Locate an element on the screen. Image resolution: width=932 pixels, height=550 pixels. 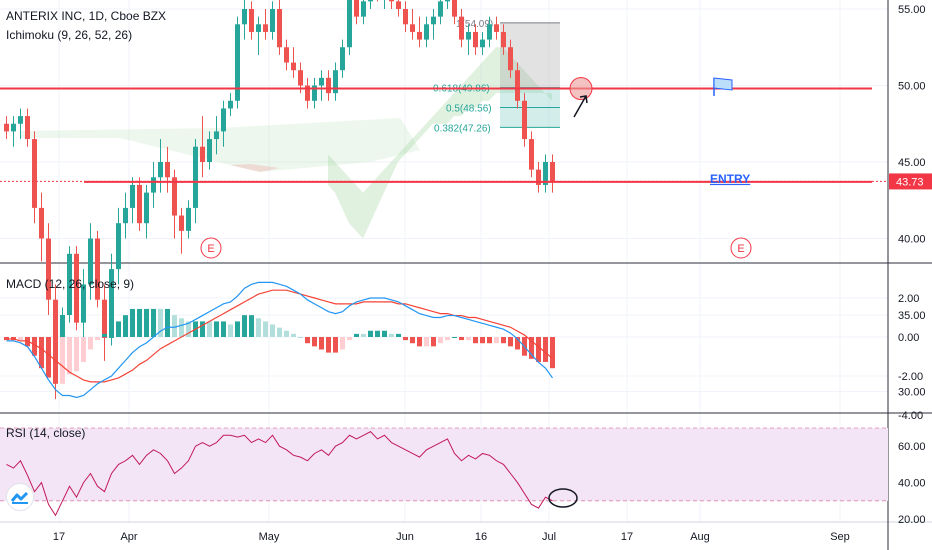
time-axis-tick: Aug is located at coordinates (700, 537).